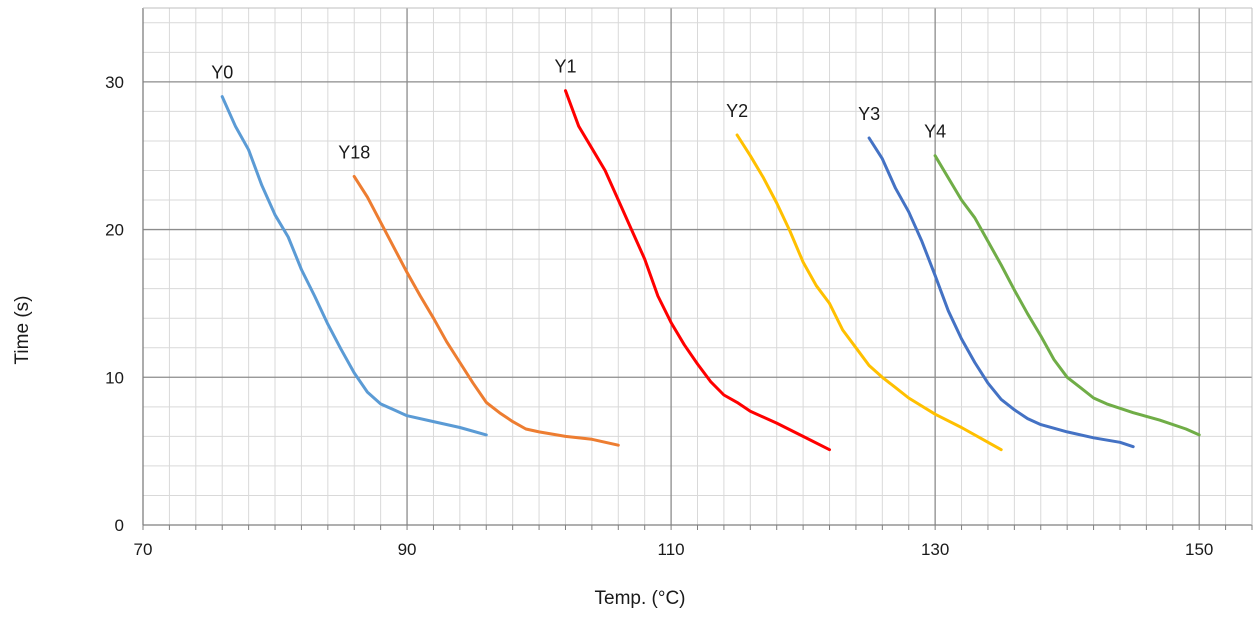 This screenshot has width=1254, height=620. I want to click on y-tick-label: 30, so click(114, 82).